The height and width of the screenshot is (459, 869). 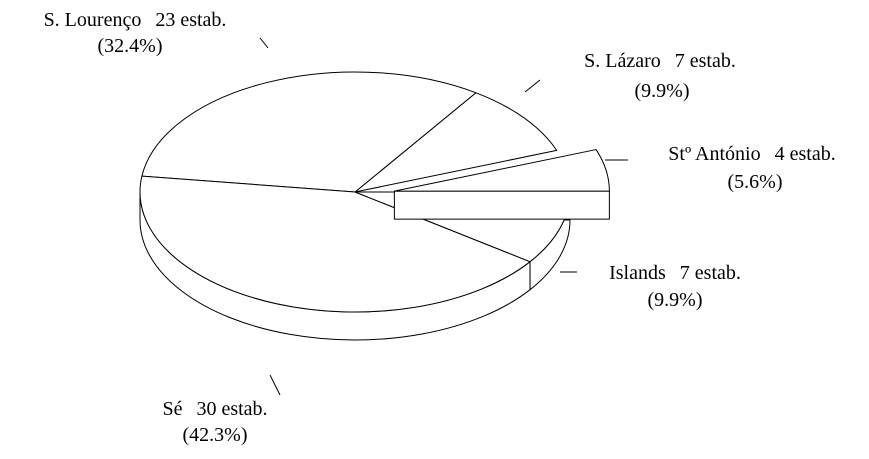 What do you see at coordinates (215, 435) in the screenshot?
I see `percentage-label: (42.3%)` at bounding box center [215, 435].